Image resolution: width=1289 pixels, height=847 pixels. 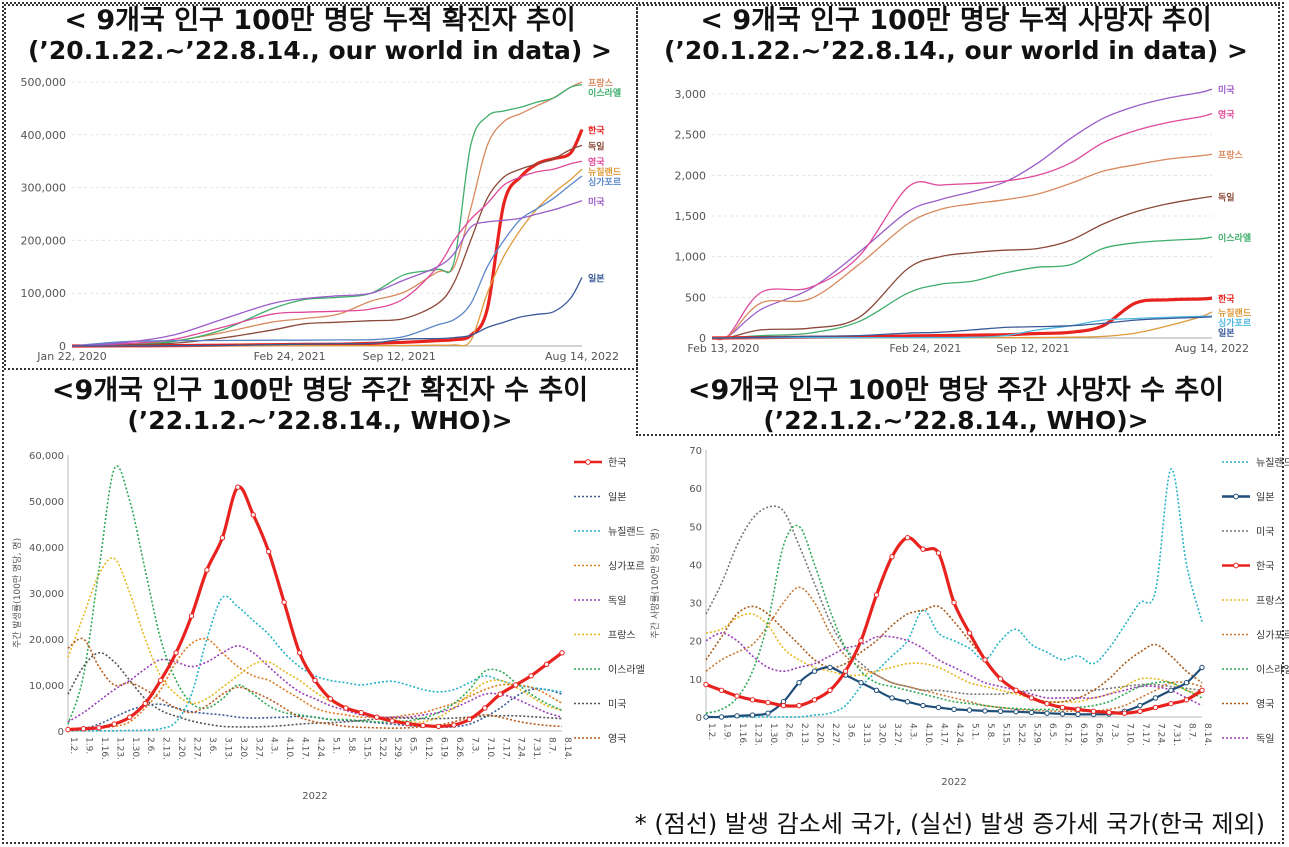 I want to click on y-tick-label: 500, so click(x=695, y=297).